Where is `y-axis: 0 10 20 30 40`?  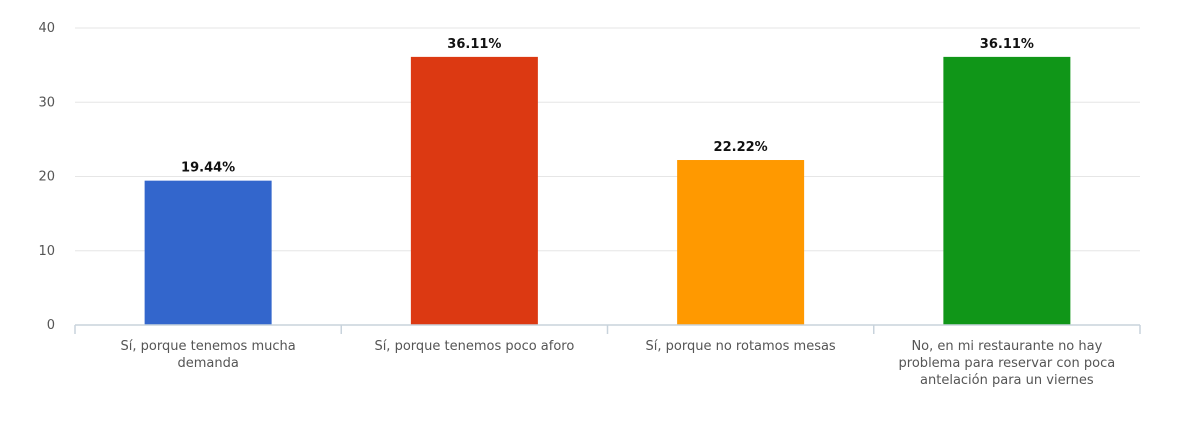 y-axis: 0 10 20 30 40 is located at coordinates (46, 177).